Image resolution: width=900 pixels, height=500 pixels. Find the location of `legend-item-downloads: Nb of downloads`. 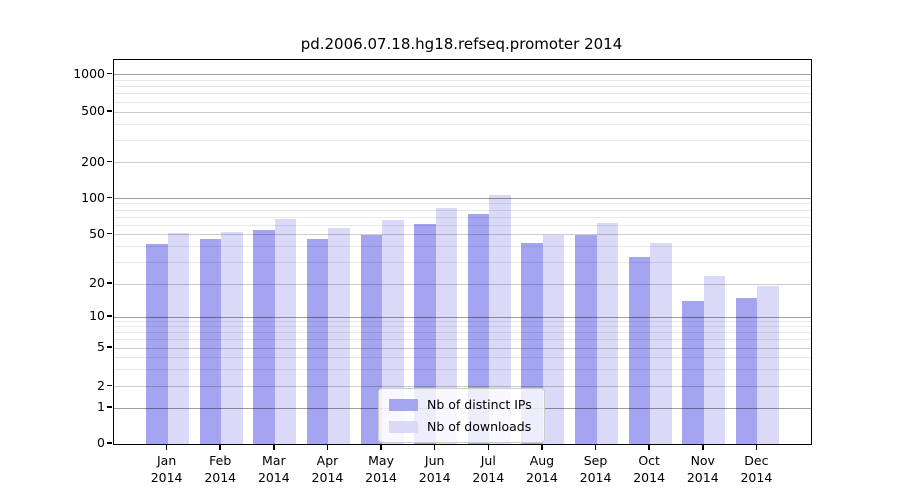

legend-item-downloads: Nb of downloads is located at coordinates (460, 426).